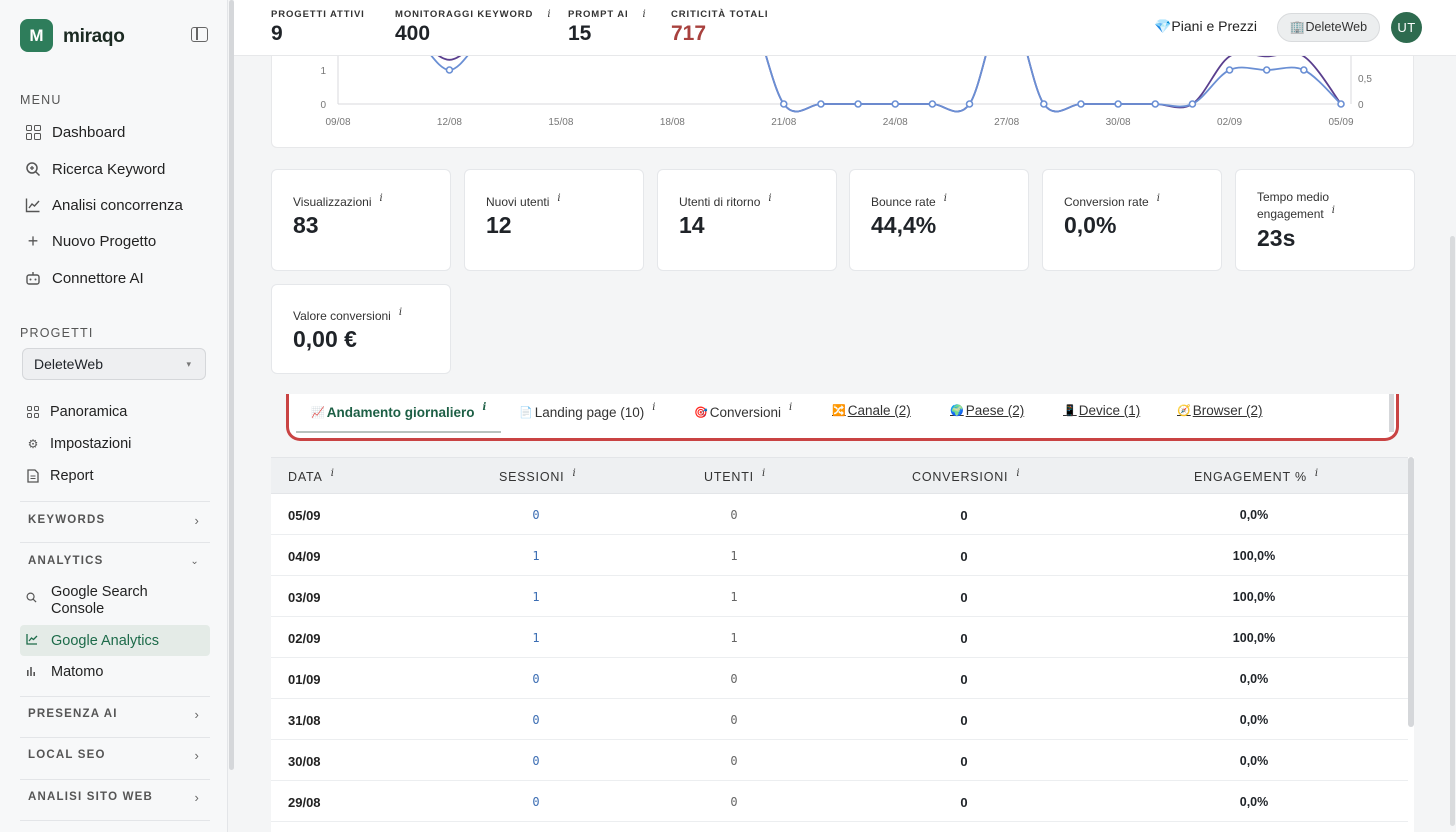  I want to click on metric-card-visualizzazioni: Visualizzazioni i 83, so click(361, 220).